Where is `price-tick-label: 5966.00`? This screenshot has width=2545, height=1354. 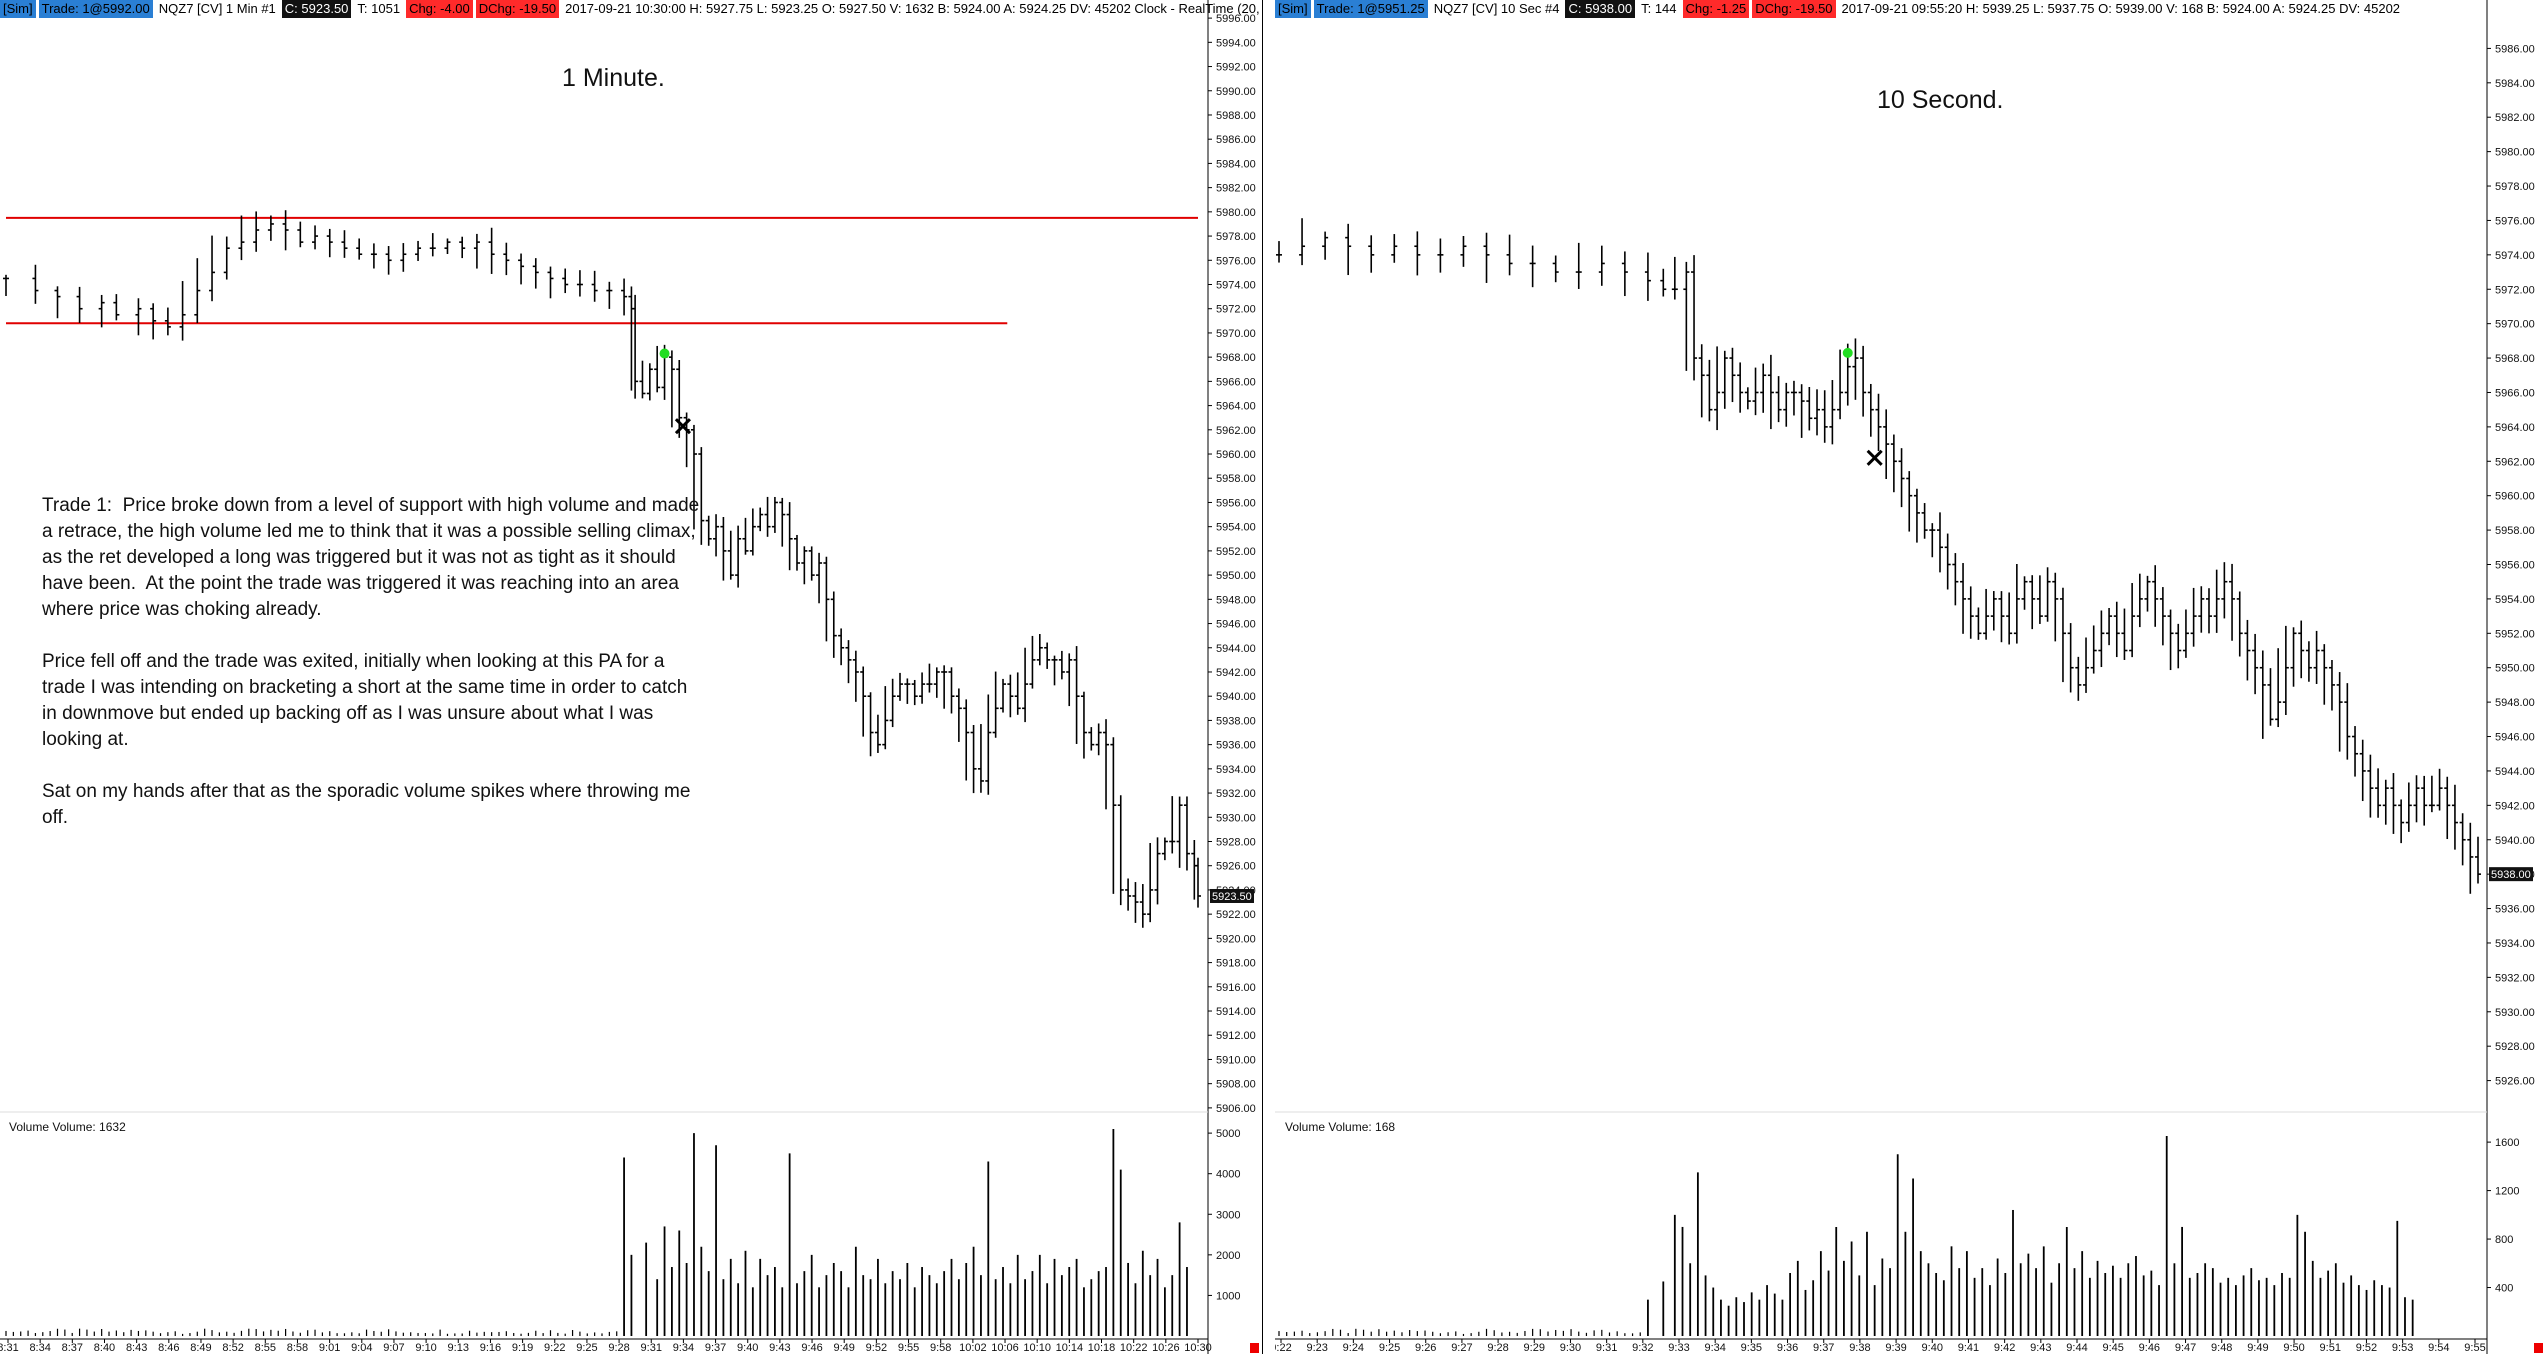
price-tick-label: 5966.00 is located at coordinates (1236, 382).